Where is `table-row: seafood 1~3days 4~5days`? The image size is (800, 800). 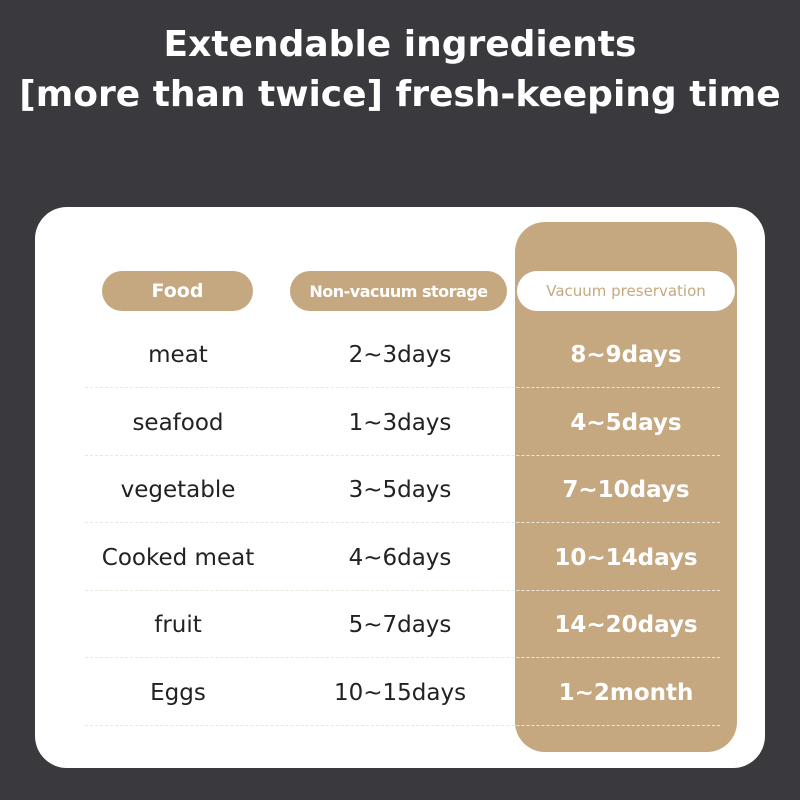
table-row: seafood 1~3days 4~5days is located at coordinates (400, 423).